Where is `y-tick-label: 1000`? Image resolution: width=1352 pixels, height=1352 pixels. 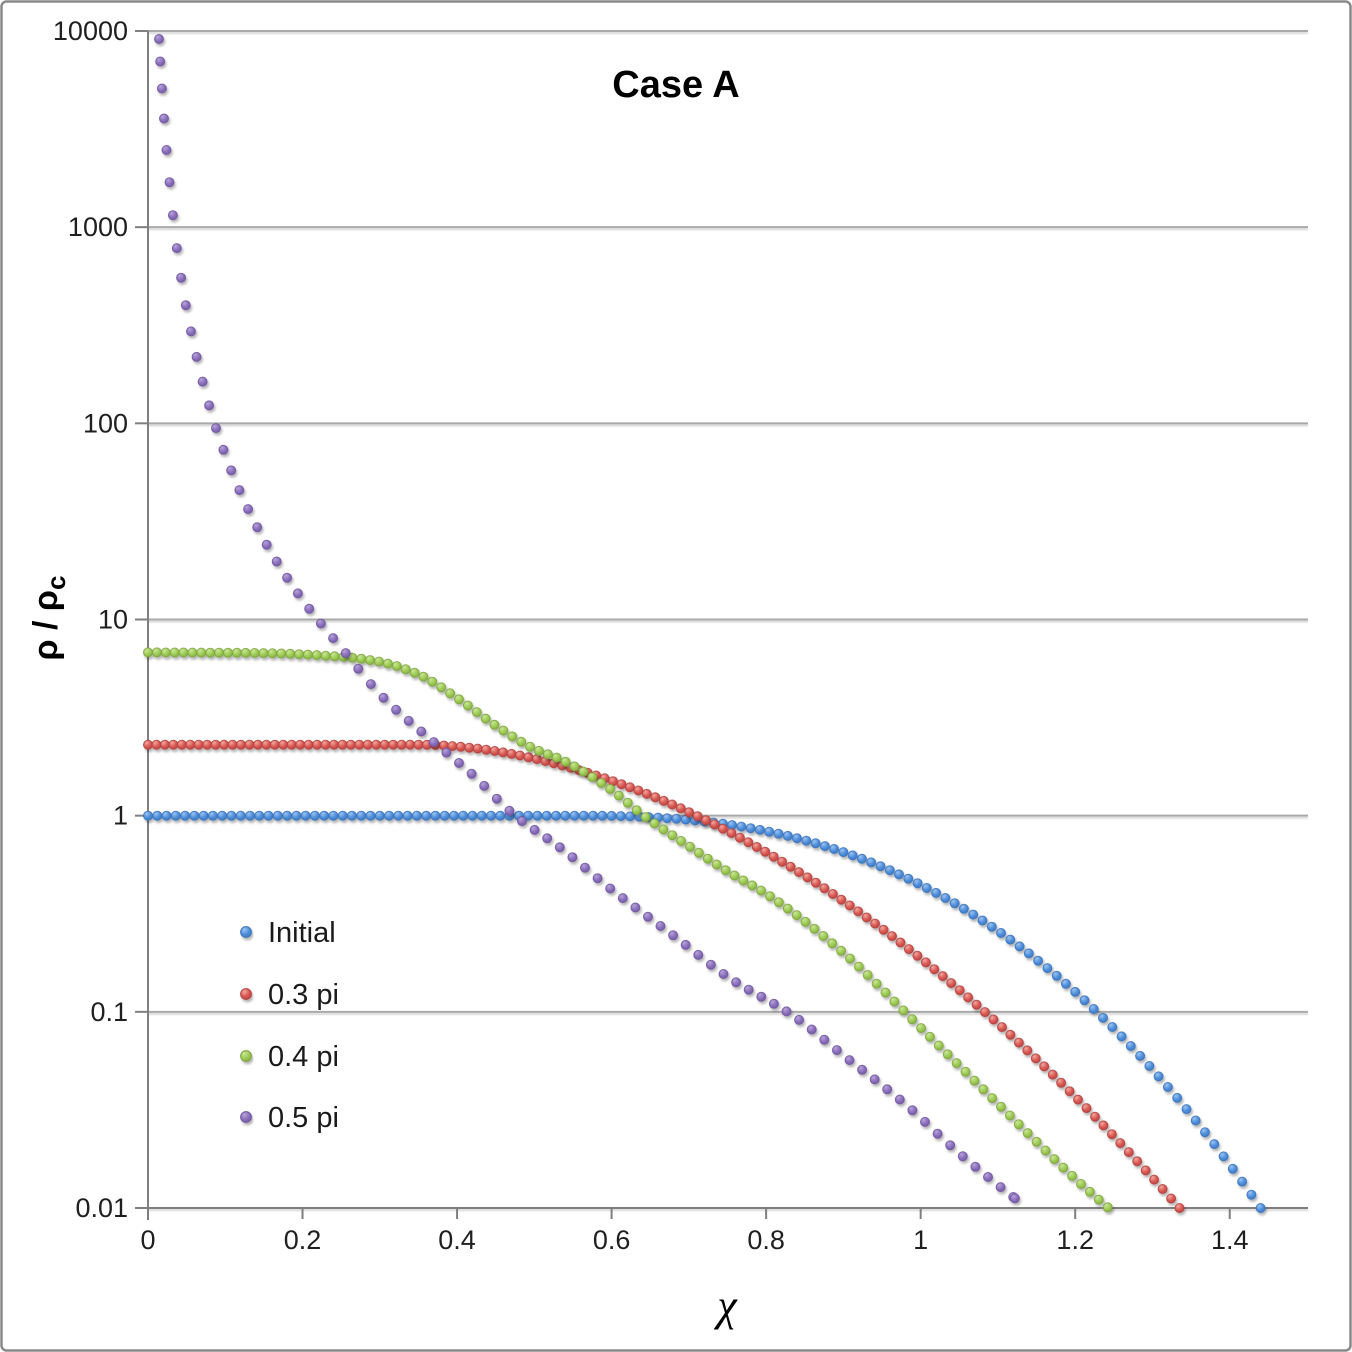 y-tick-label: 1000 is located at coordinates (98, 227).